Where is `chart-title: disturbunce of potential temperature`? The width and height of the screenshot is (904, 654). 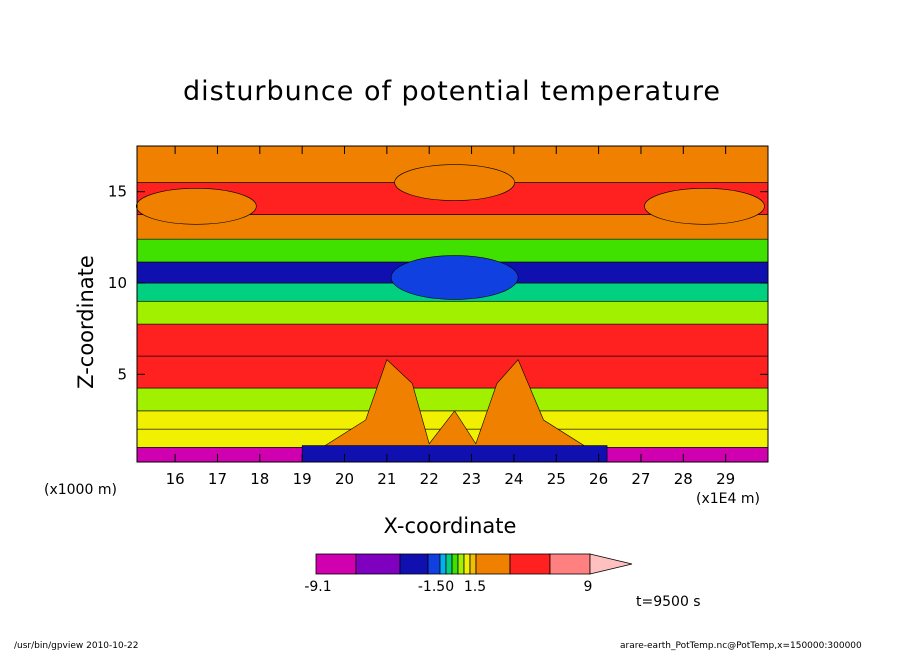
chart-title: disturbunce of potential temperature is located at coordinates (452, 91).